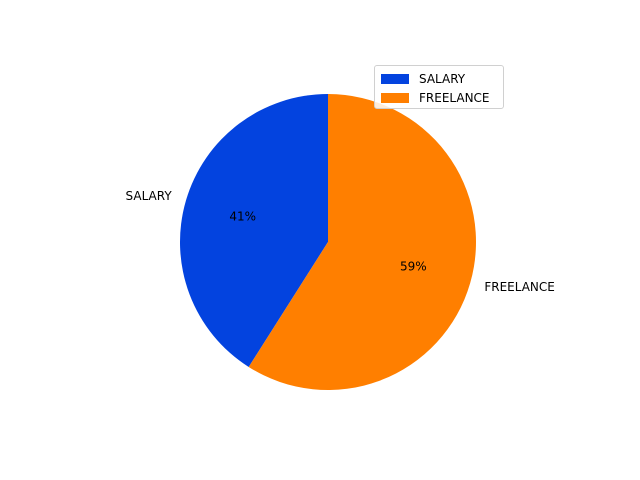 This screenshot has width=640, height=480. Describe the element at coordinates (454, 97) in the screenshot. I see `legend-label-freelance: FREELANCE` at that location.